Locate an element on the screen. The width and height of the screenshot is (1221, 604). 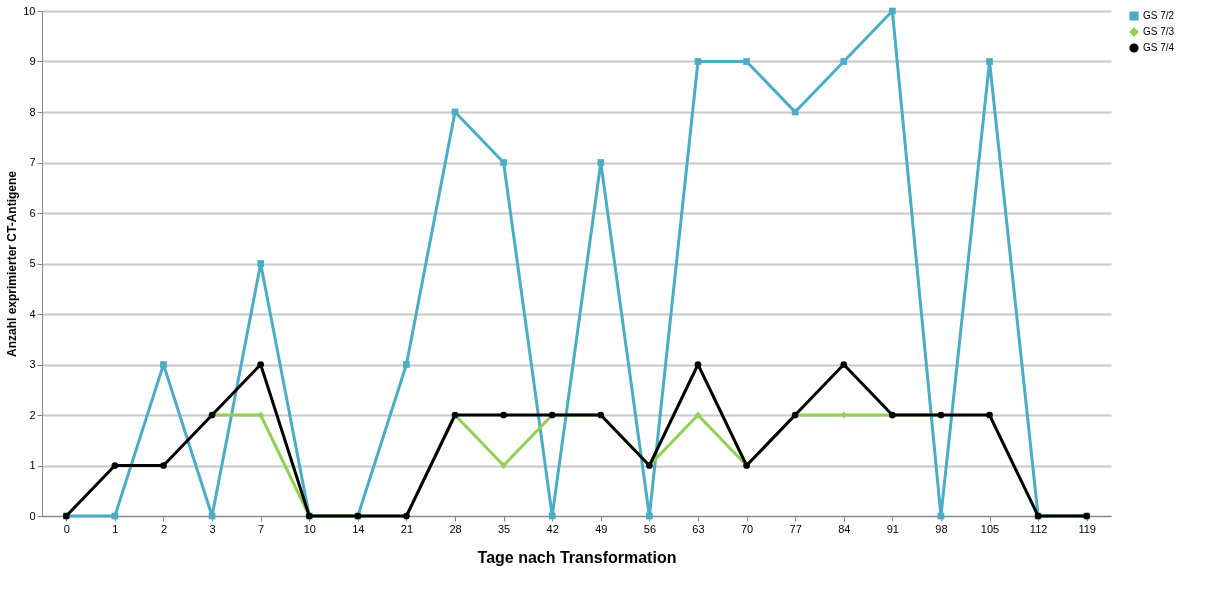
x-tick-label: 42 is located at coordinates (552, 528).